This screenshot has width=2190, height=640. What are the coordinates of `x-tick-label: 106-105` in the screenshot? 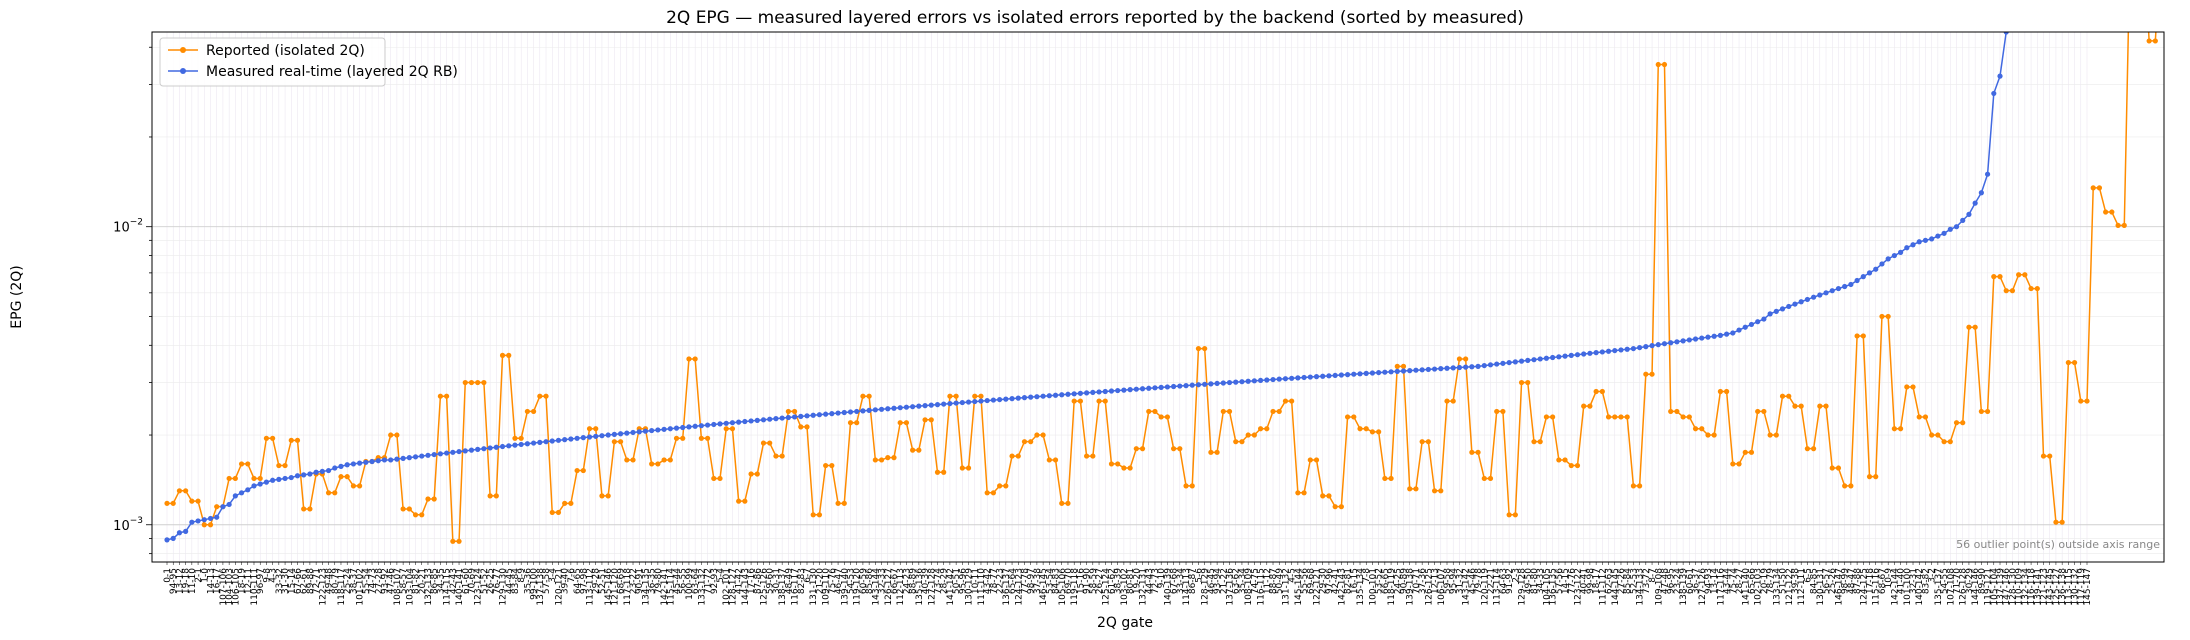 It's located at (236, 587).